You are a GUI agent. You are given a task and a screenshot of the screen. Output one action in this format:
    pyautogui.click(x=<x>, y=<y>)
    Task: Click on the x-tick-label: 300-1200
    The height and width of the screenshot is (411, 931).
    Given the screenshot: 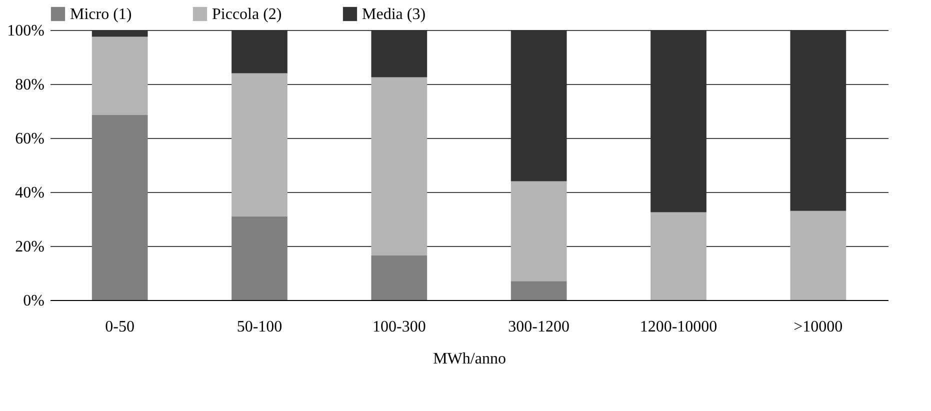 What is the action you would take?
    pyautogui.click(x=539, y=327)
    